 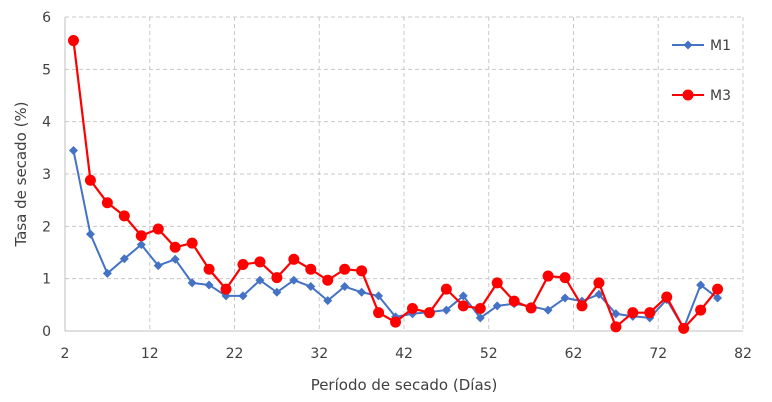 I want to click on x-tick-label: 72, so click(x=658, y=354).